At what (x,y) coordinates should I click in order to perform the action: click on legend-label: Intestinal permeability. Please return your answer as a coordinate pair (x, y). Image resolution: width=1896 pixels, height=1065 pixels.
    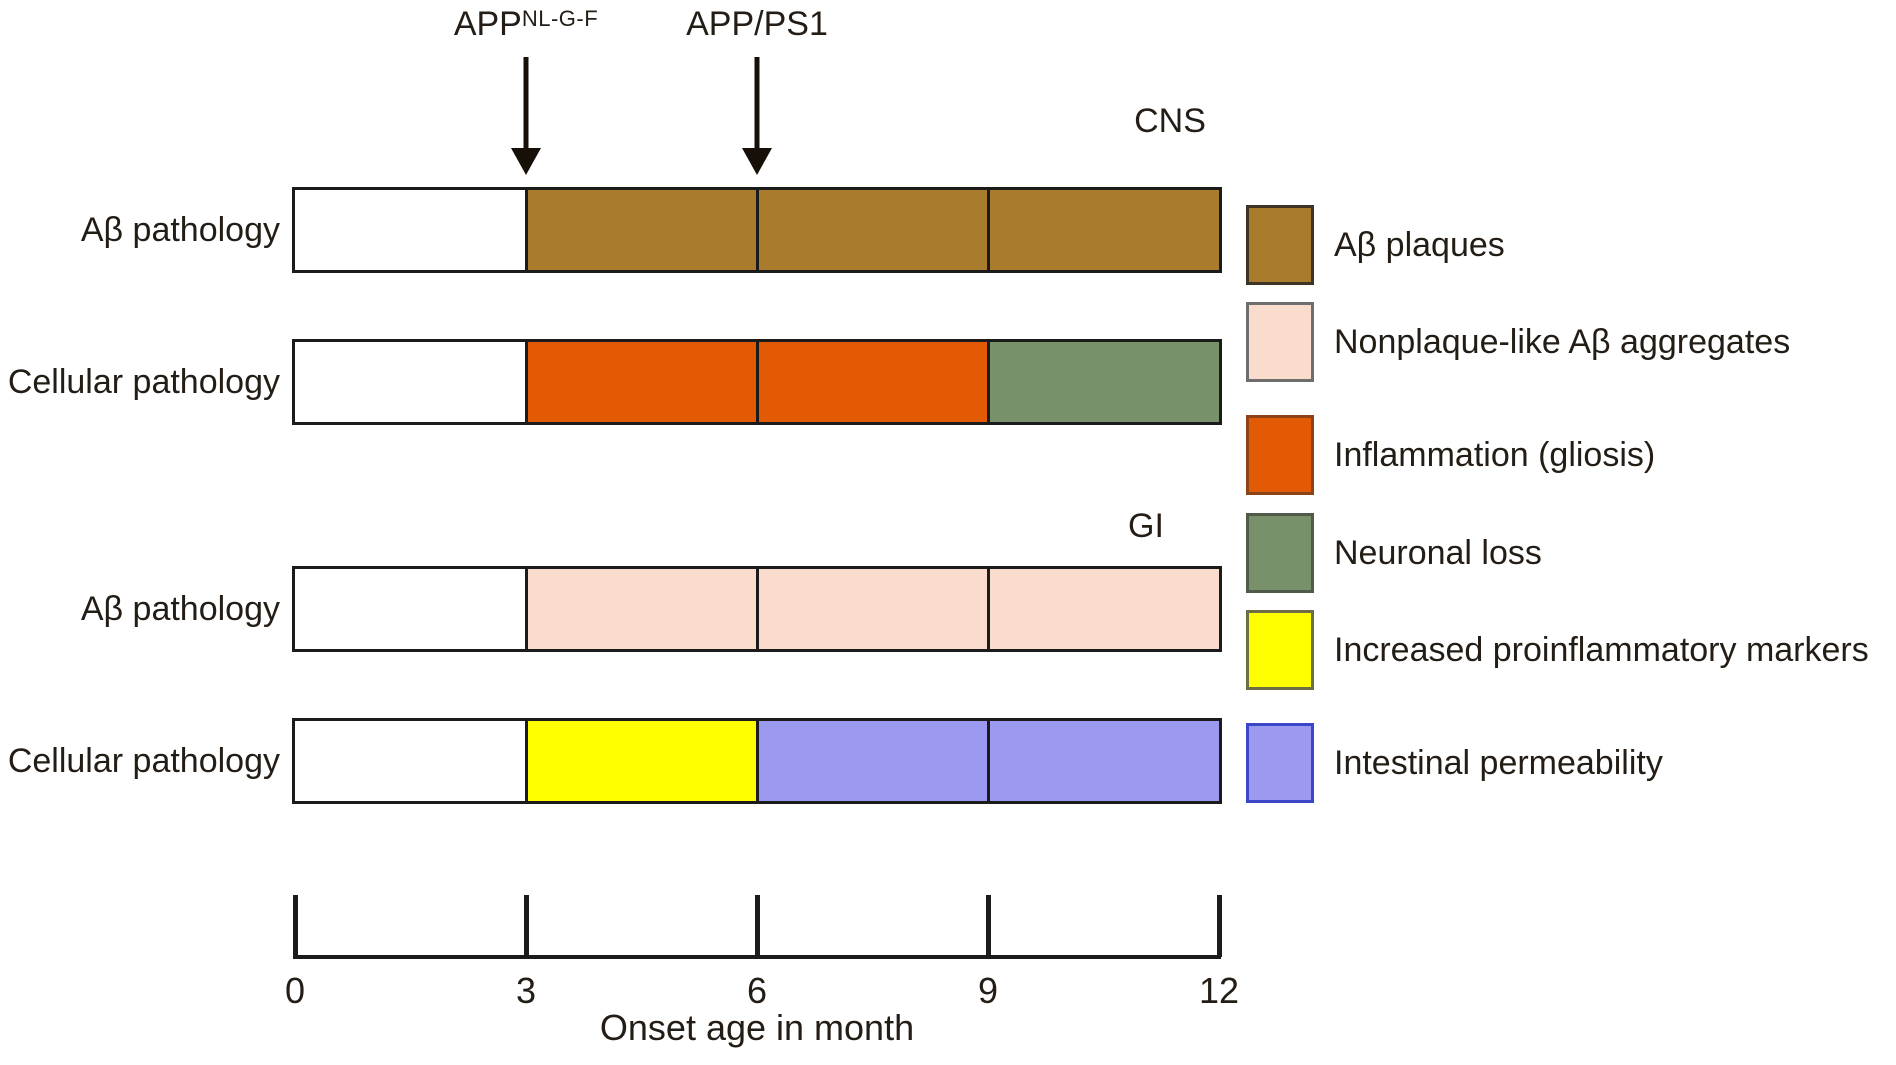
    Looking at the image, I should click on (1498, 762).